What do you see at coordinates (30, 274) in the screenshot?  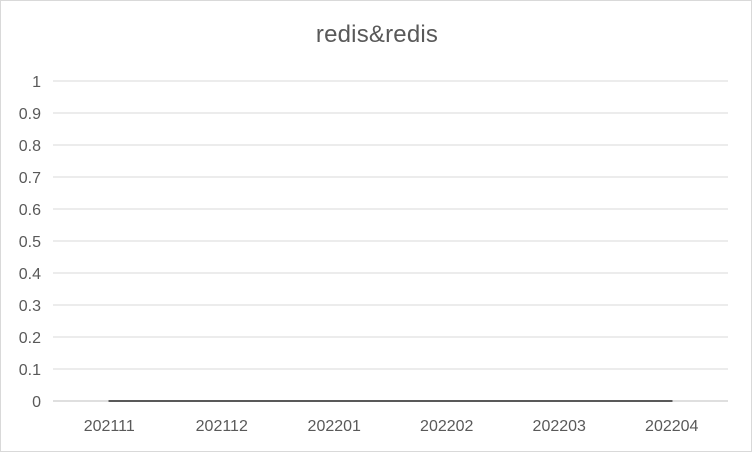 I see `y-tick-label: 0.4` at bounding box center [30, 274].